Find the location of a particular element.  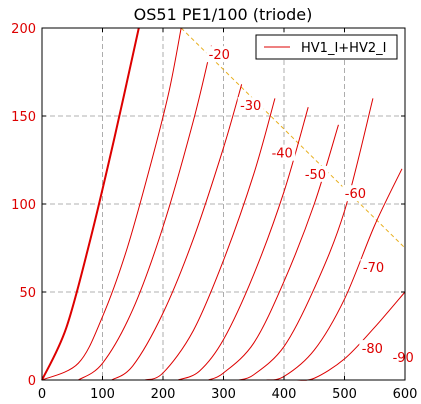

y-tick-label: 150 is located at coordinates (23, 117).